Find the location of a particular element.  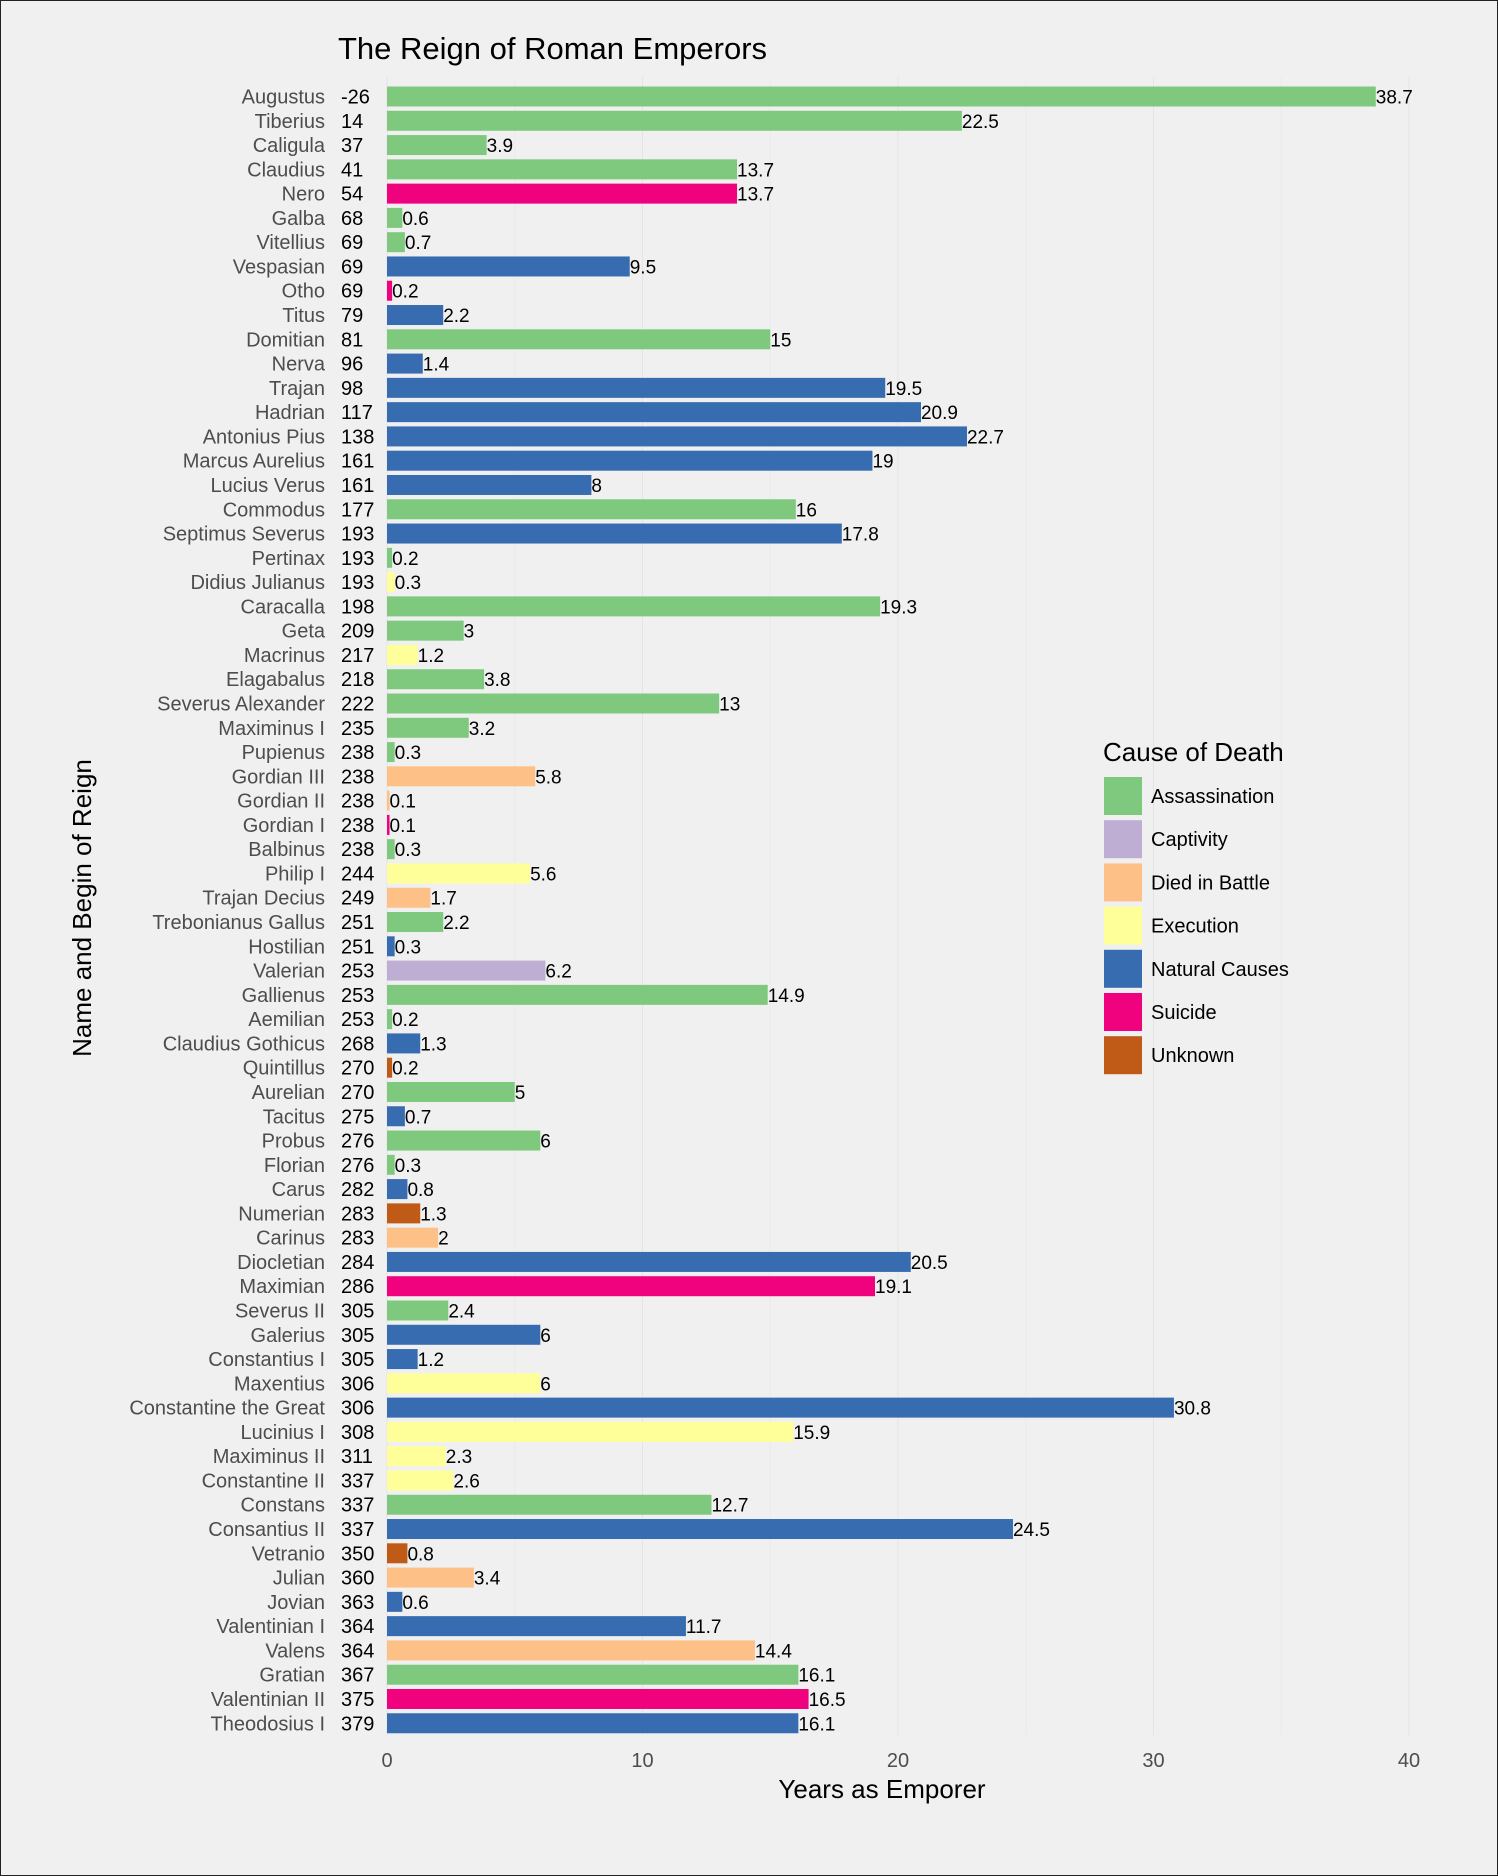

bar-value-label: 0.6 is located at coordinates (415, 1603).